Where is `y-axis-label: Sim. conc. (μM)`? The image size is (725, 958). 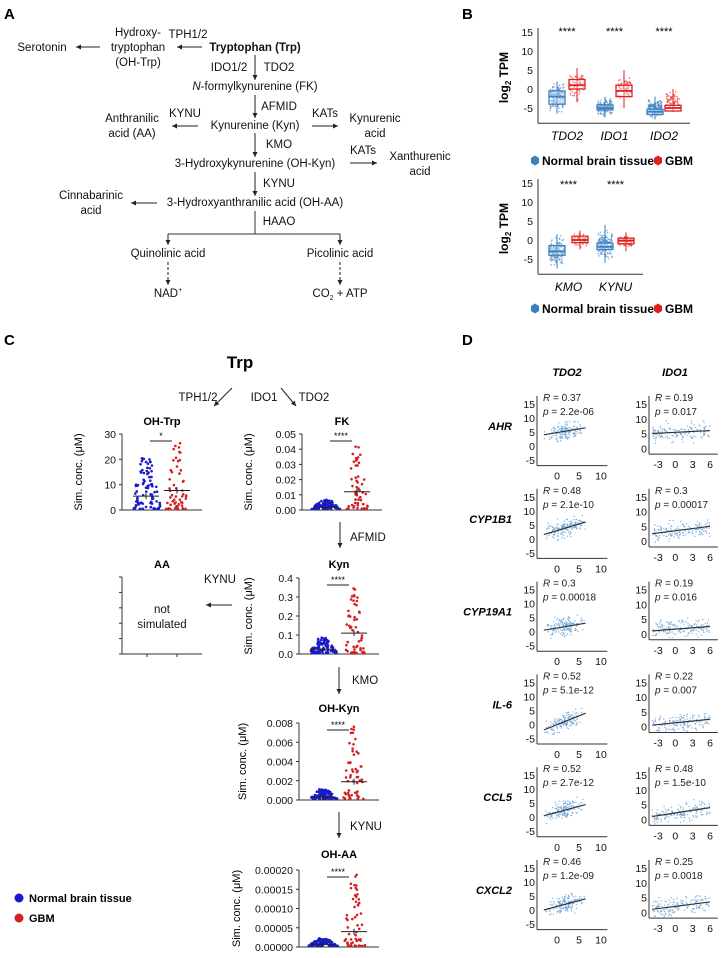
y-axis-label: Sim. conc. (μM) is located at coordinates (249, 615).